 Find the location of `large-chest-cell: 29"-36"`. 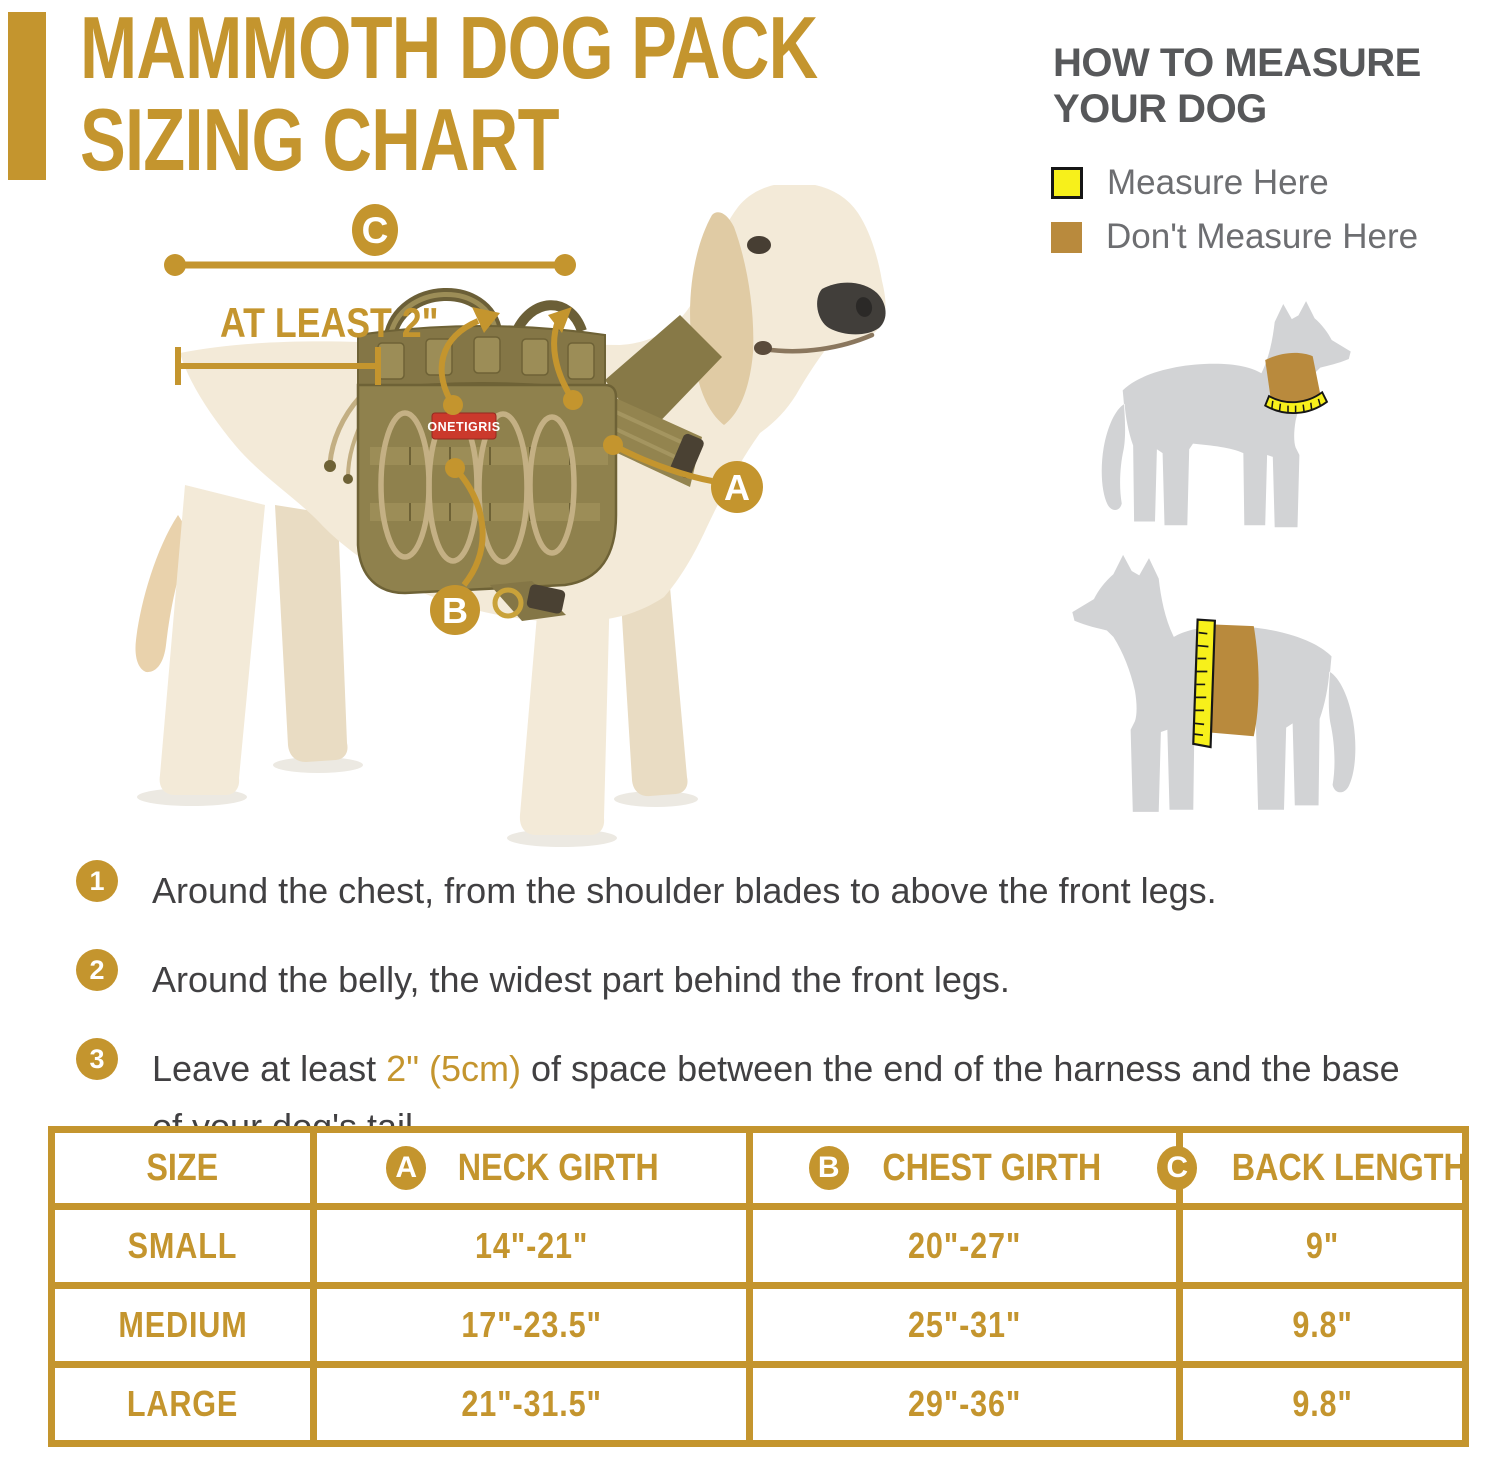

large-chest-cell: 29"-36" is located at coordinates (964, 1404).